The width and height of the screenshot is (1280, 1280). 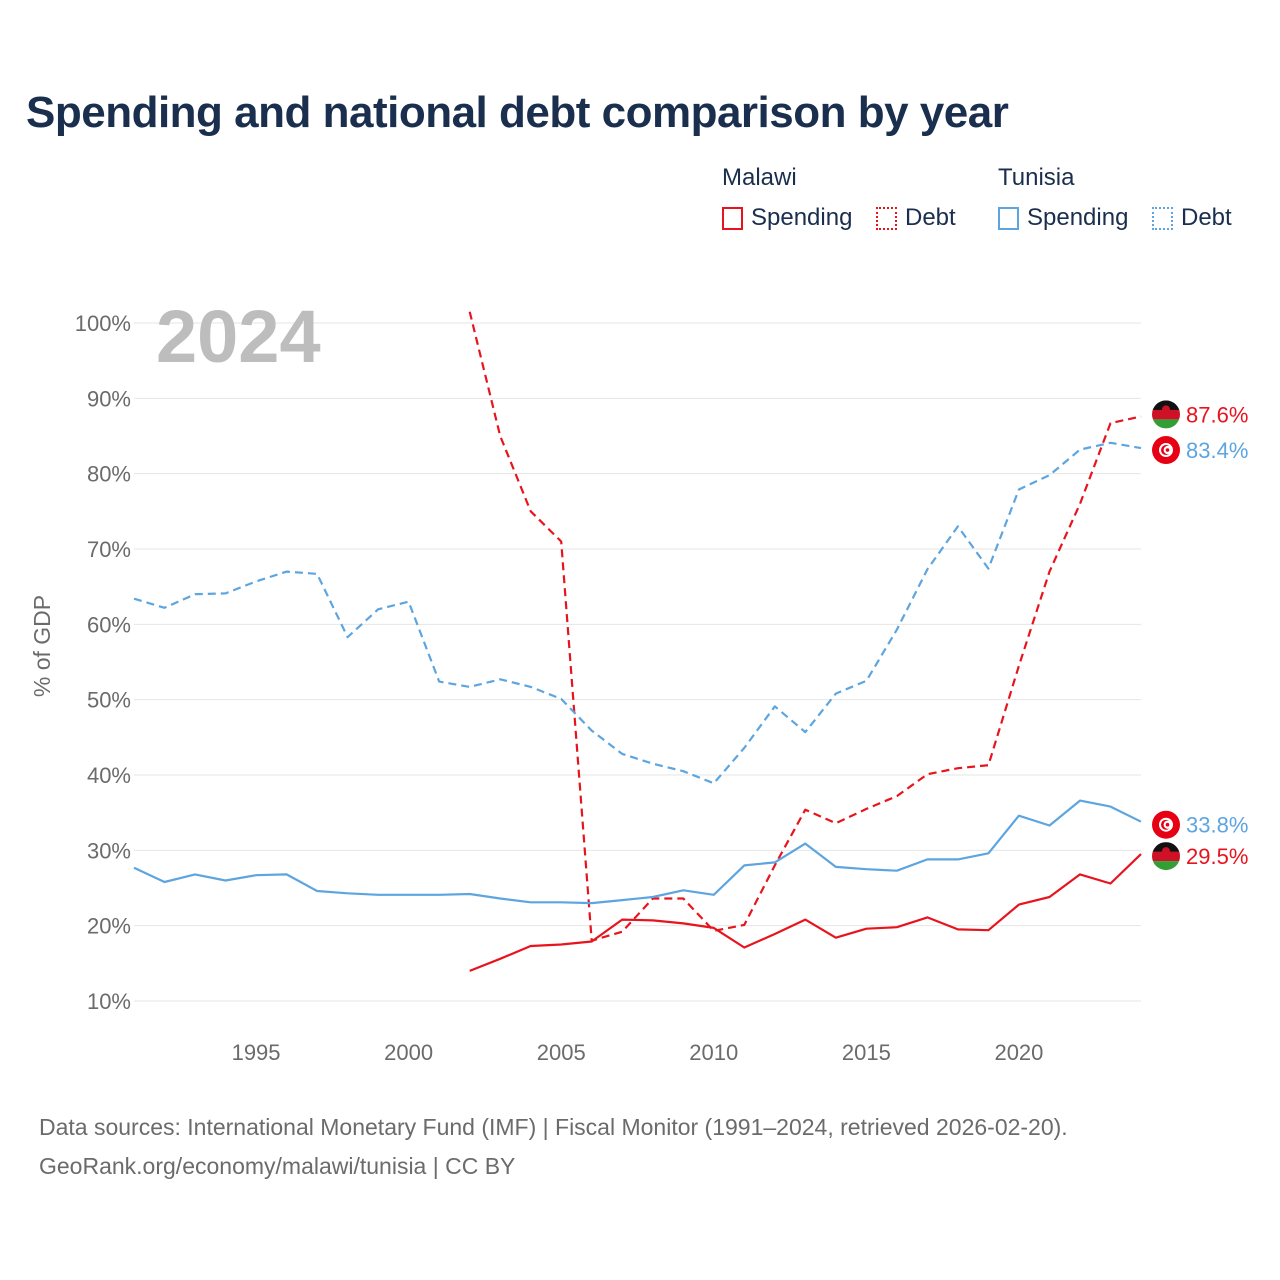 What do you see at coordinates (759, 177) in the screenshot?
I see `legend-group-malawi: Malawi` at bounding box center [759, 177].